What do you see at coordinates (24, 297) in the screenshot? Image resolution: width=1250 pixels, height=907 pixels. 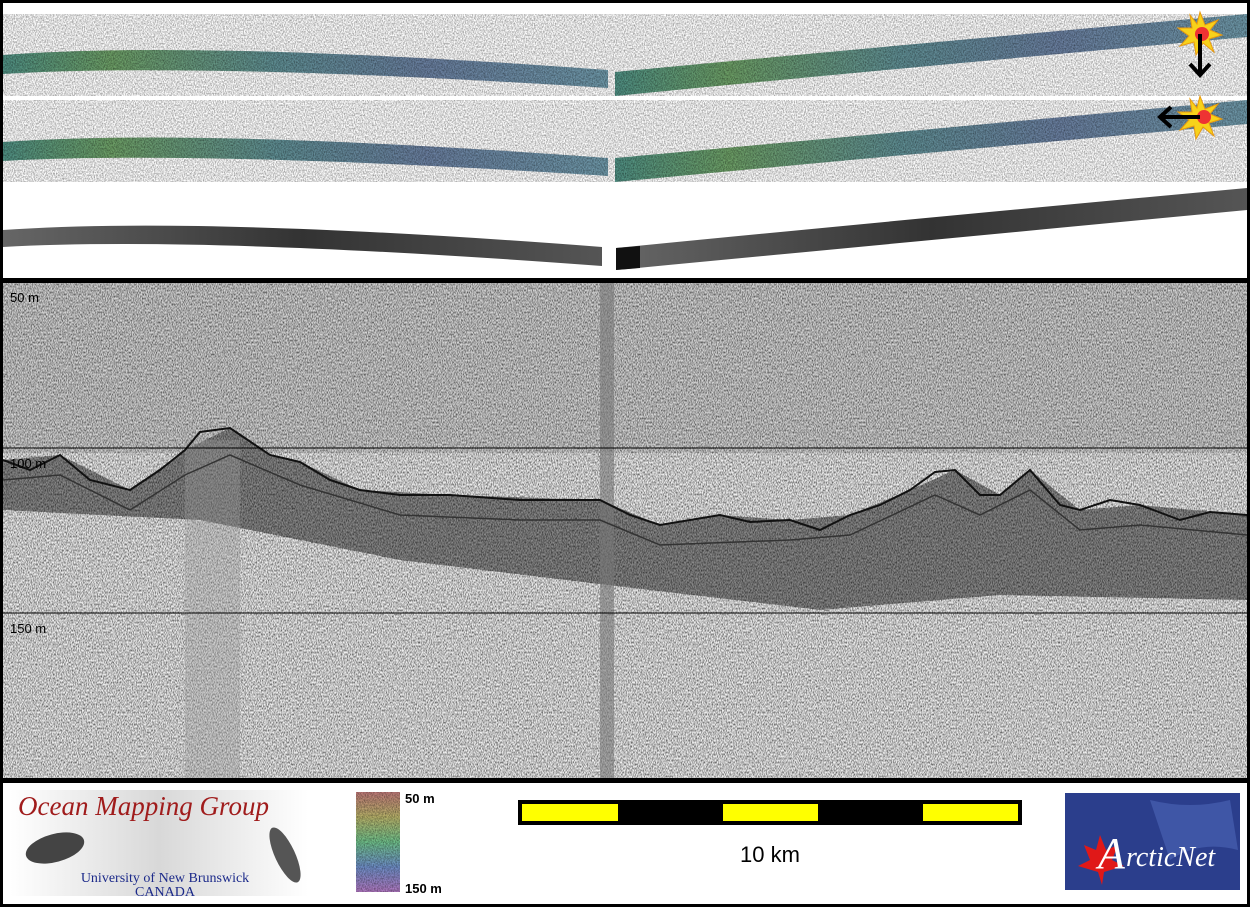 I see `depth-label: 50 m` at bounding box center [24, 297].